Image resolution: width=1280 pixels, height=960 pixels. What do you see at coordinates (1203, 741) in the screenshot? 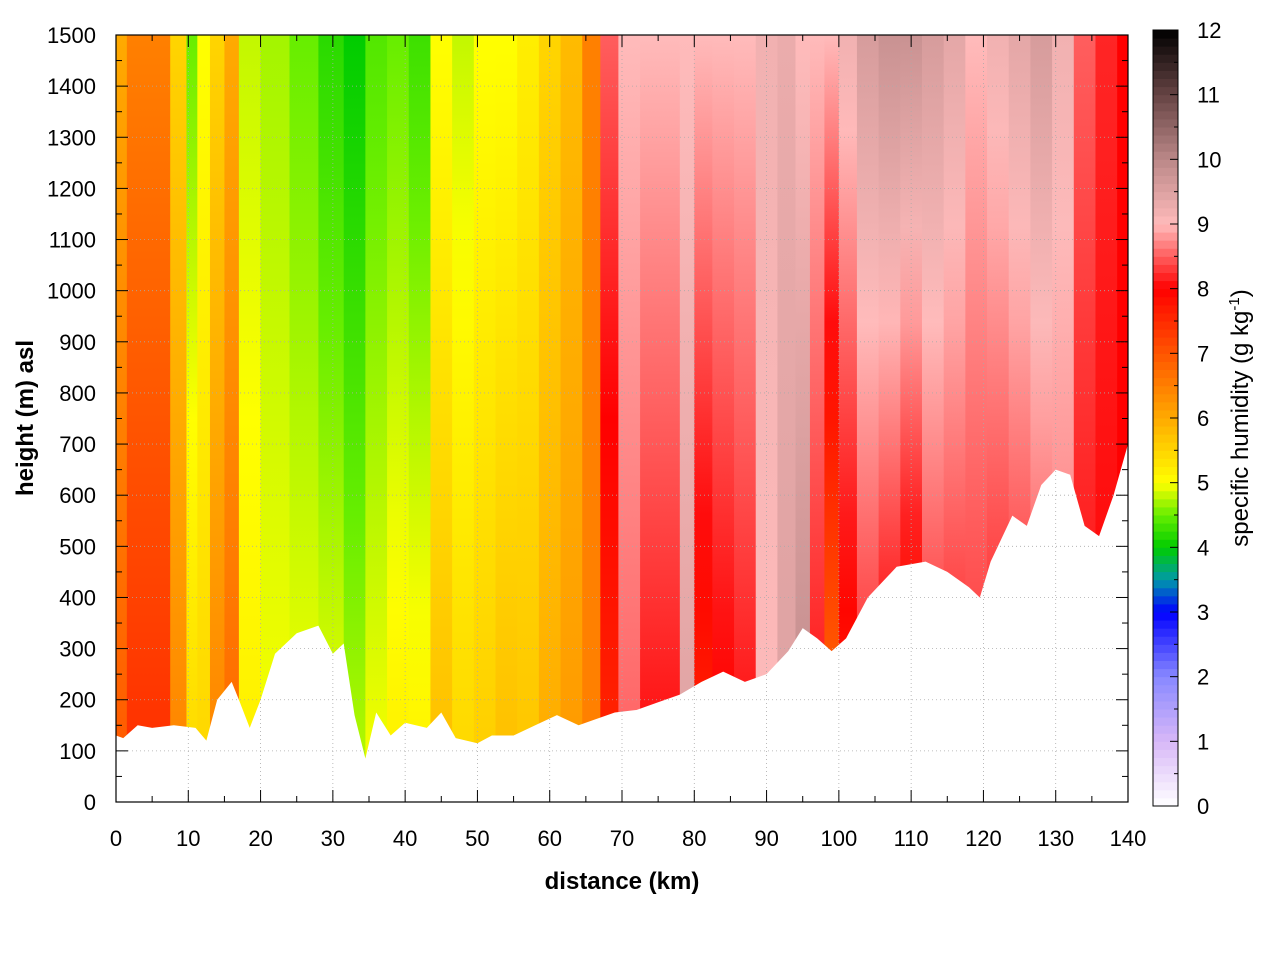
I see `colorbar-tick-label: 1` at bounding box center [1203, 741].